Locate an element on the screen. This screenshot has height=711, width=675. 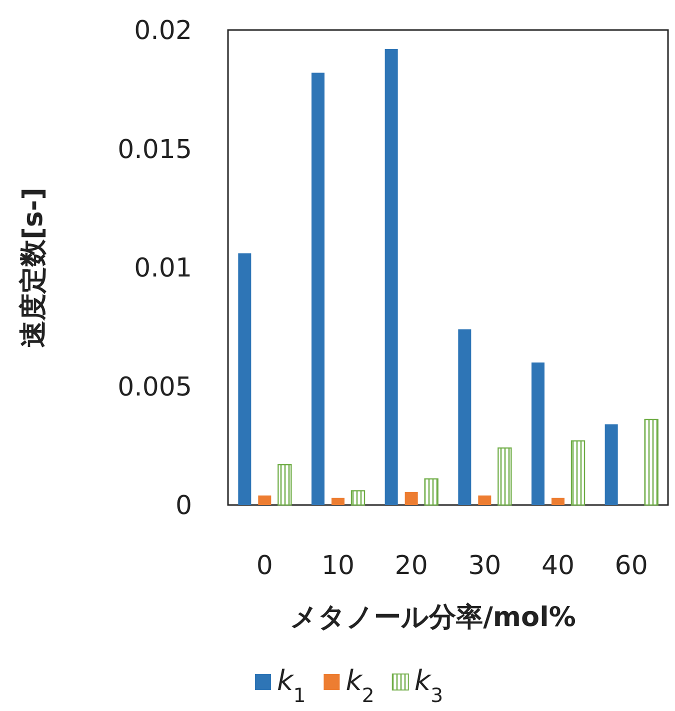
x-tick-label: 40 is located at coordinates (558, 566).